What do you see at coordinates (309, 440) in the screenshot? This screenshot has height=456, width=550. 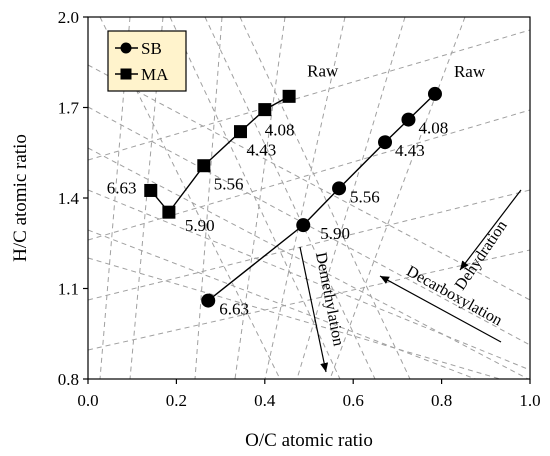 I see `x-axis-title: O/C atomic ratio` at bounding box center [309, 440].